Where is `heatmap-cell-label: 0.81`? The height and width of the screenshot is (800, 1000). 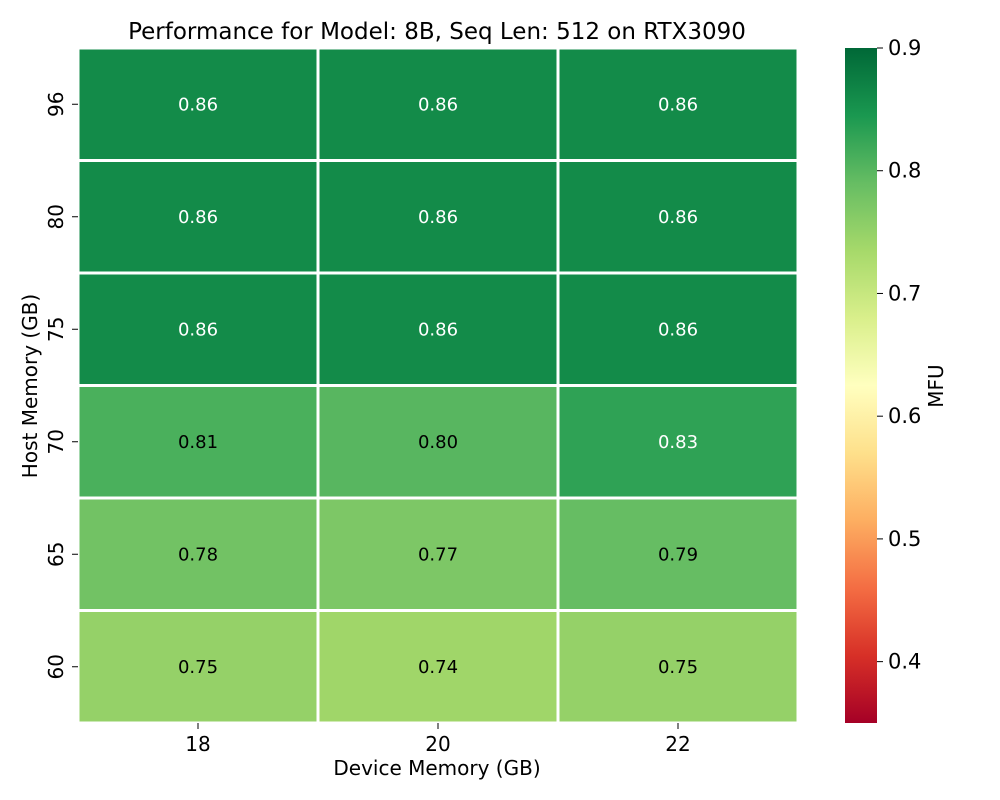 heatmap-cell-label: 0.81 is located at coordinates (198, 442).